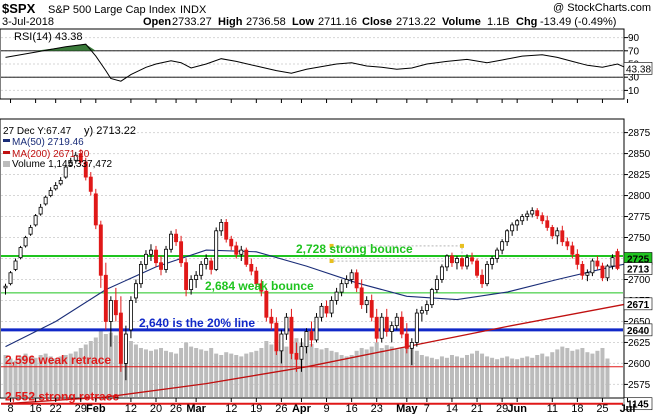  What do you see at coordinates (96, 408) in the screenshot?
I see `x-tick-label: Feb` at bounding box center [96, 408].